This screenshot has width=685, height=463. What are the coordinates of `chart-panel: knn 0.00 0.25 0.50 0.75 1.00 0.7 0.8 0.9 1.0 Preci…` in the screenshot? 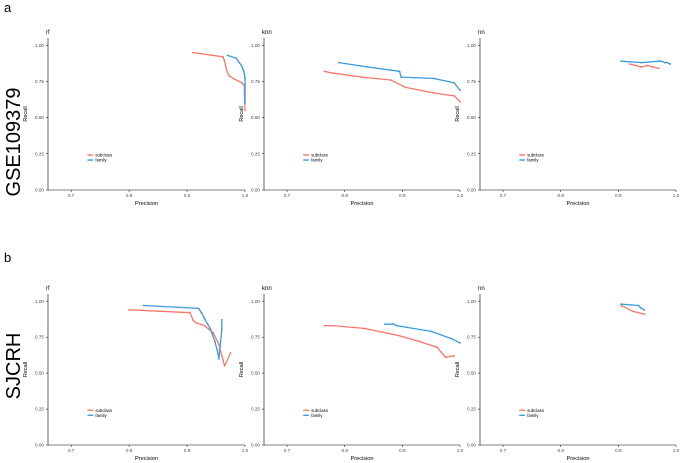 It's located at (351, 374).